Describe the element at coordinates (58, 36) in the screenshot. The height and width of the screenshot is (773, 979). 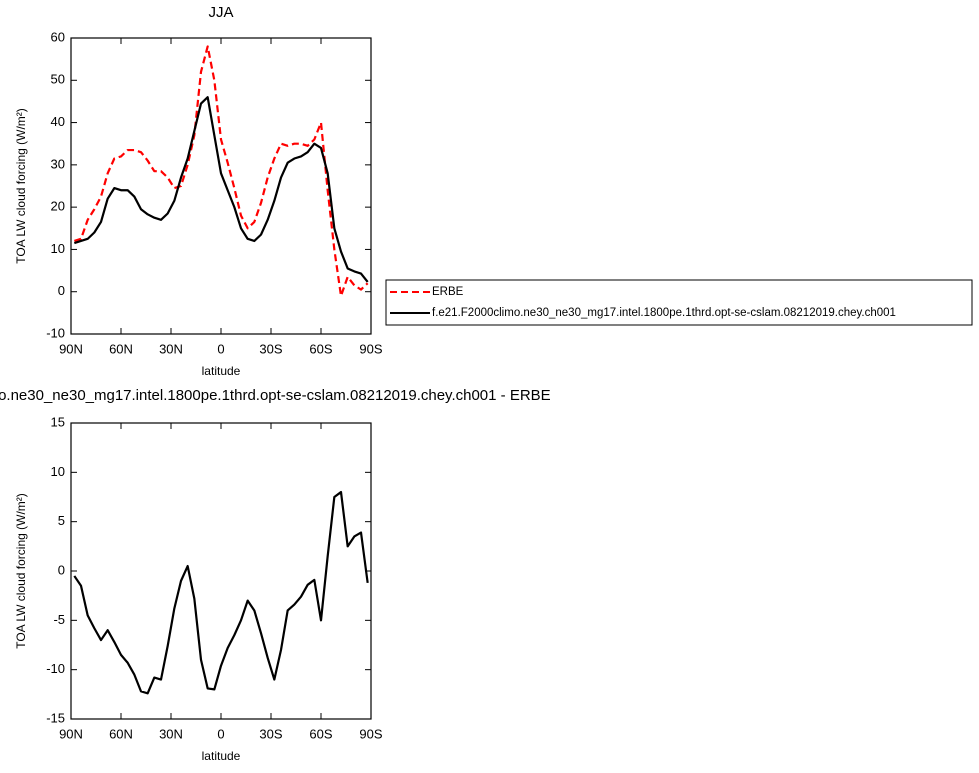
I see `y-tick-label: 60` at that location.